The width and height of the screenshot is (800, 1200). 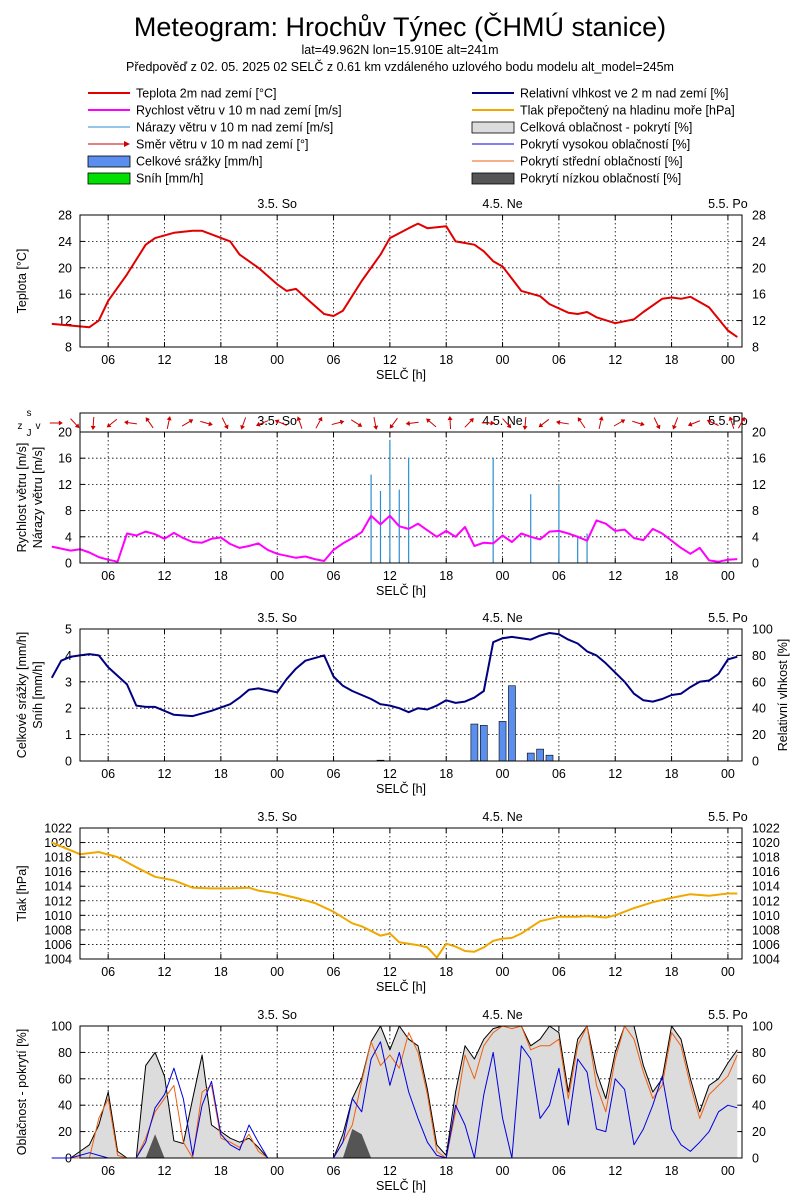 I want to click on wind-speed-line, so click(x=394, y=538).